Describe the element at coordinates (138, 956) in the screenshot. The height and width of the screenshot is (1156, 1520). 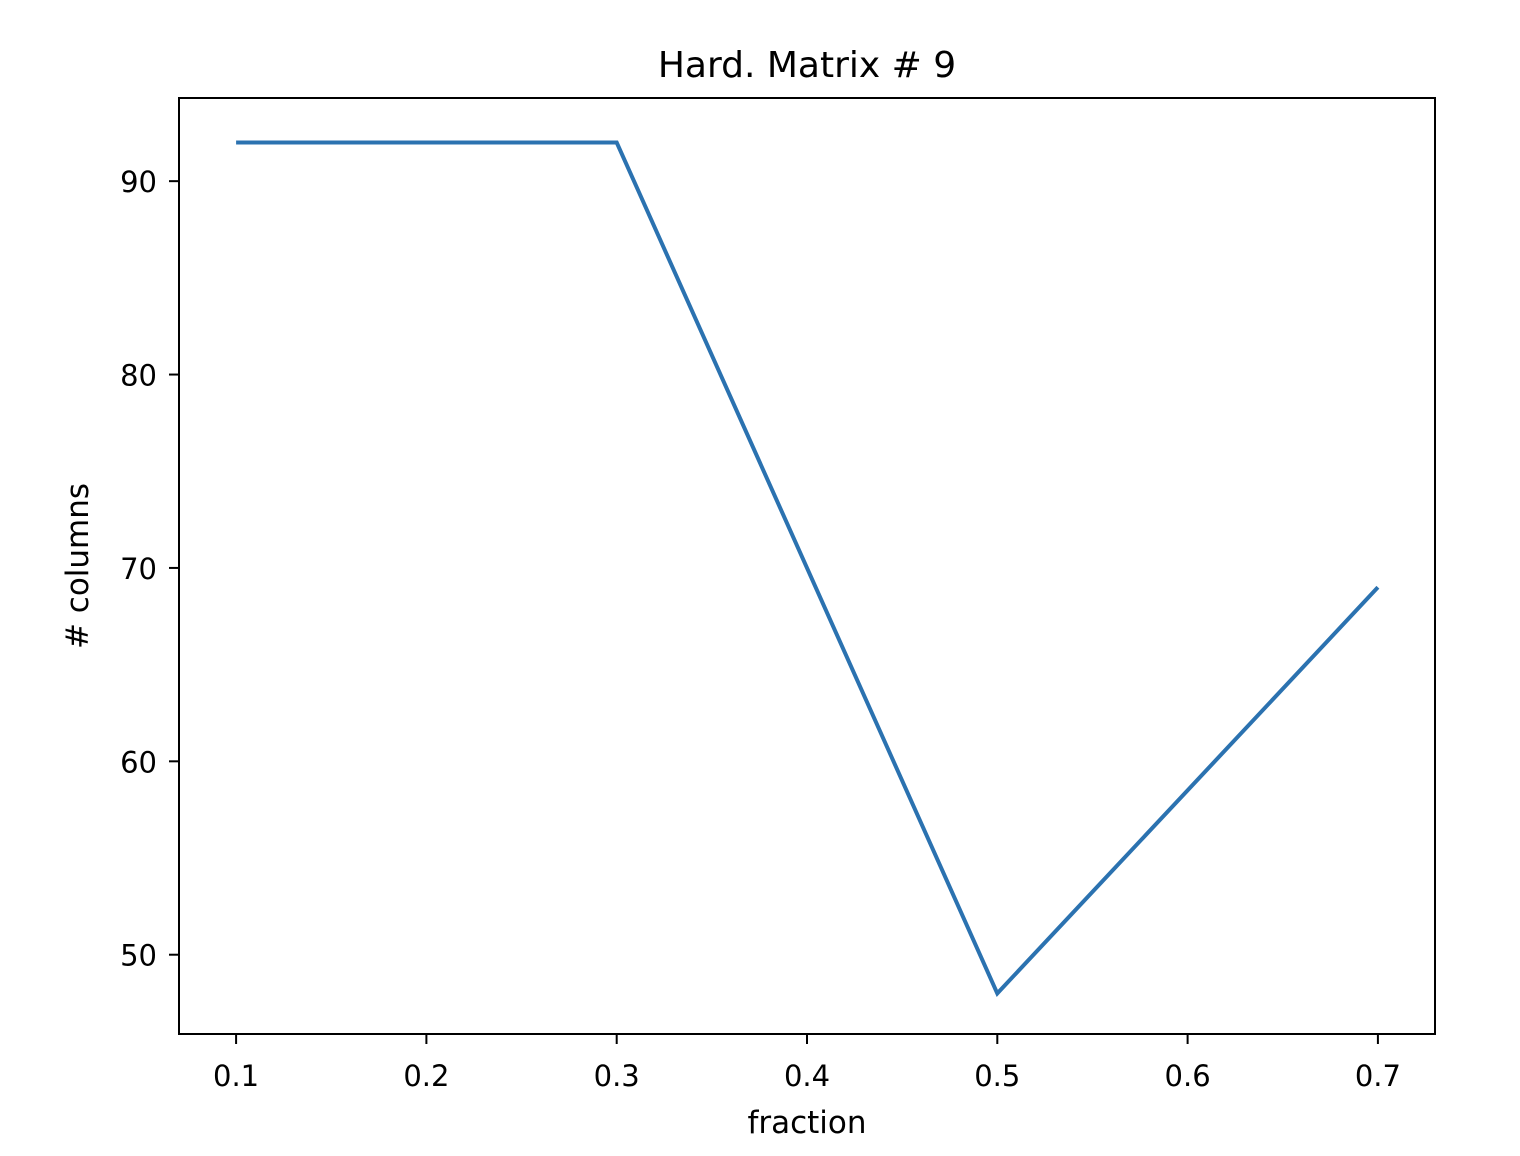
I see `y-tick-label: 50` at that location.